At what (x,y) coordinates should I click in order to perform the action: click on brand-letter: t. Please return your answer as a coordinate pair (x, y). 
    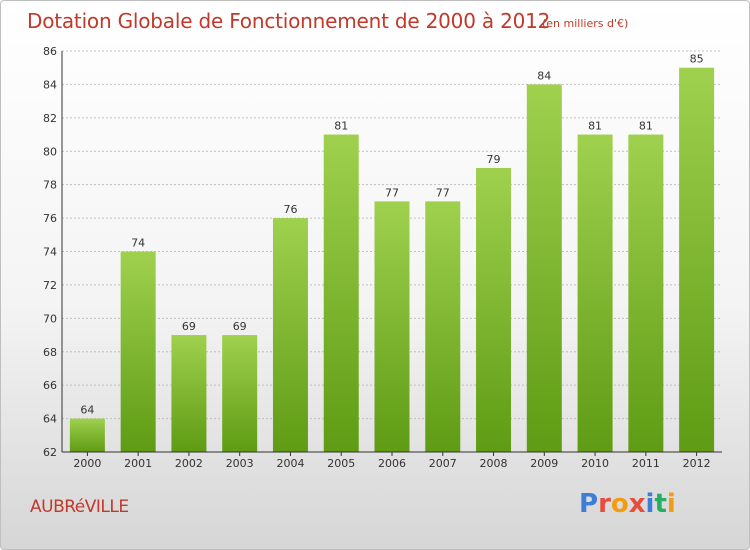
    Looking at the image, I should click on (660, 504).